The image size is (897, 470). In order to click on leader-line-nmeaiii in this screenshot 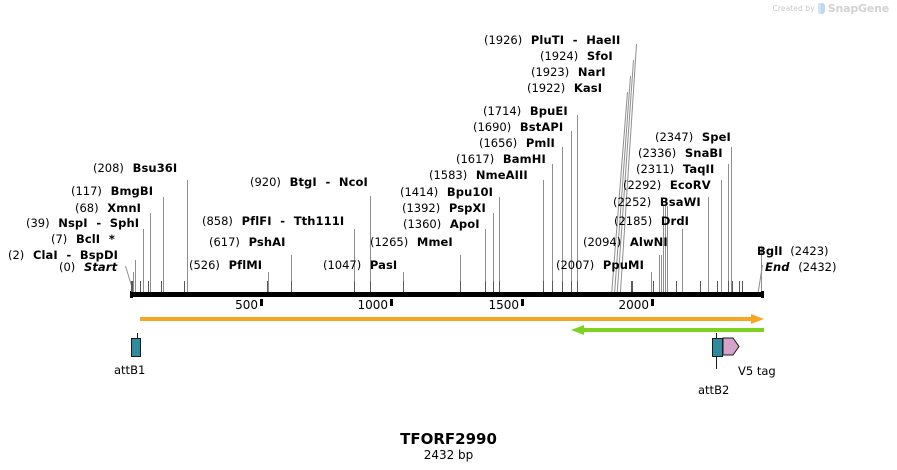, I will do `click(543, 236)`.